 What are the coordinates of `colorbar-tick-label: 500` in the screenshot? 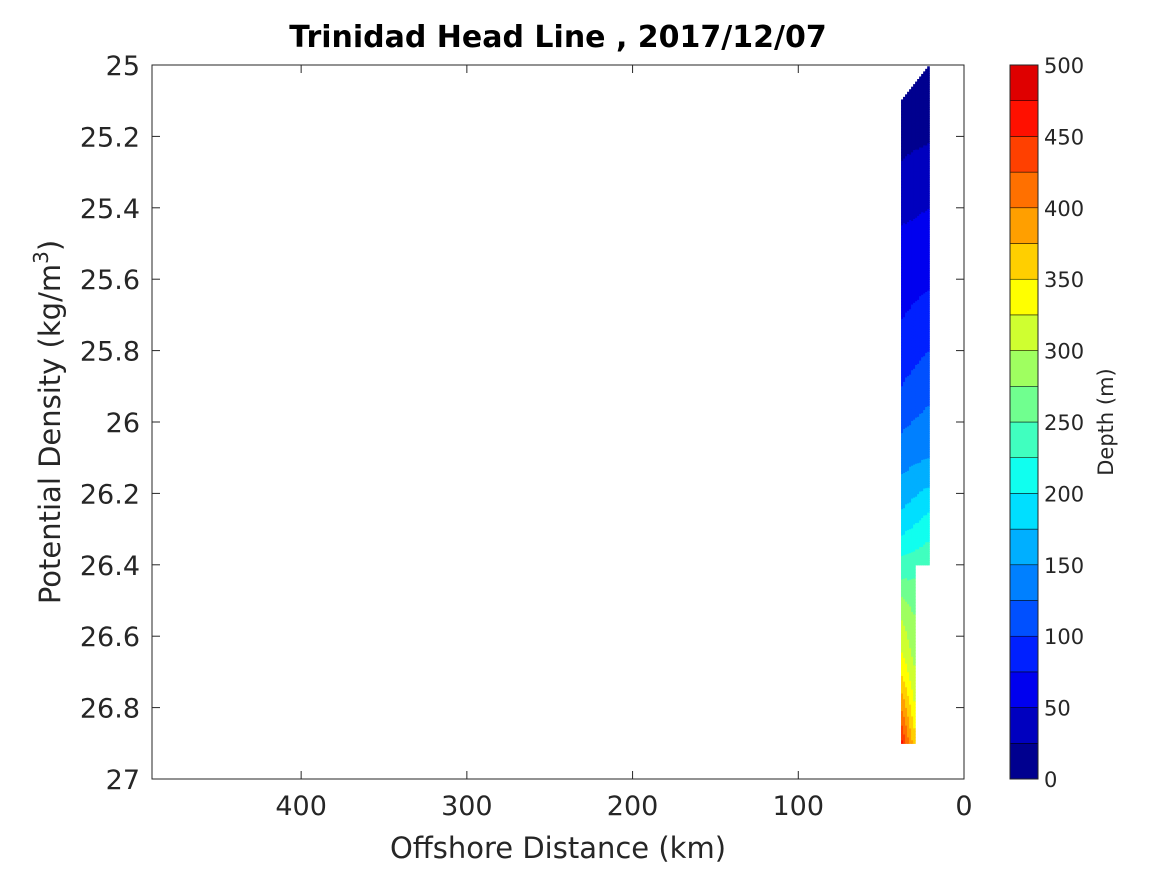 It's located at (1064, 66).